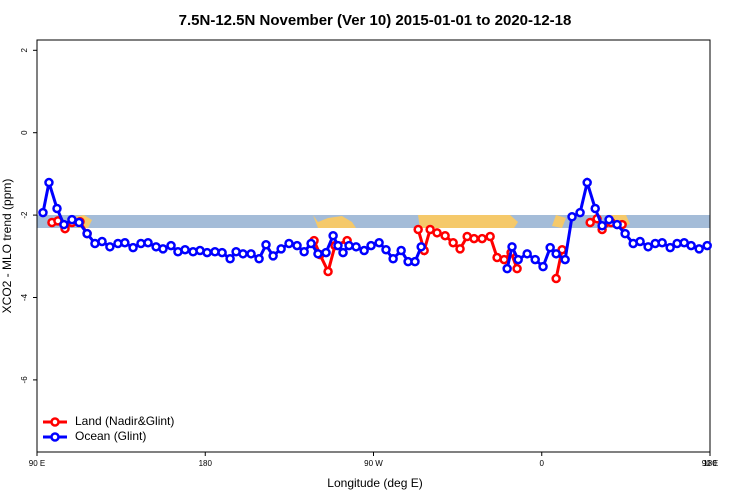 This screenshot has height=500, width=750. Describe the element at coordinates (24, 380) in the screenshot. I see `y-tick-label: -6` at that location.